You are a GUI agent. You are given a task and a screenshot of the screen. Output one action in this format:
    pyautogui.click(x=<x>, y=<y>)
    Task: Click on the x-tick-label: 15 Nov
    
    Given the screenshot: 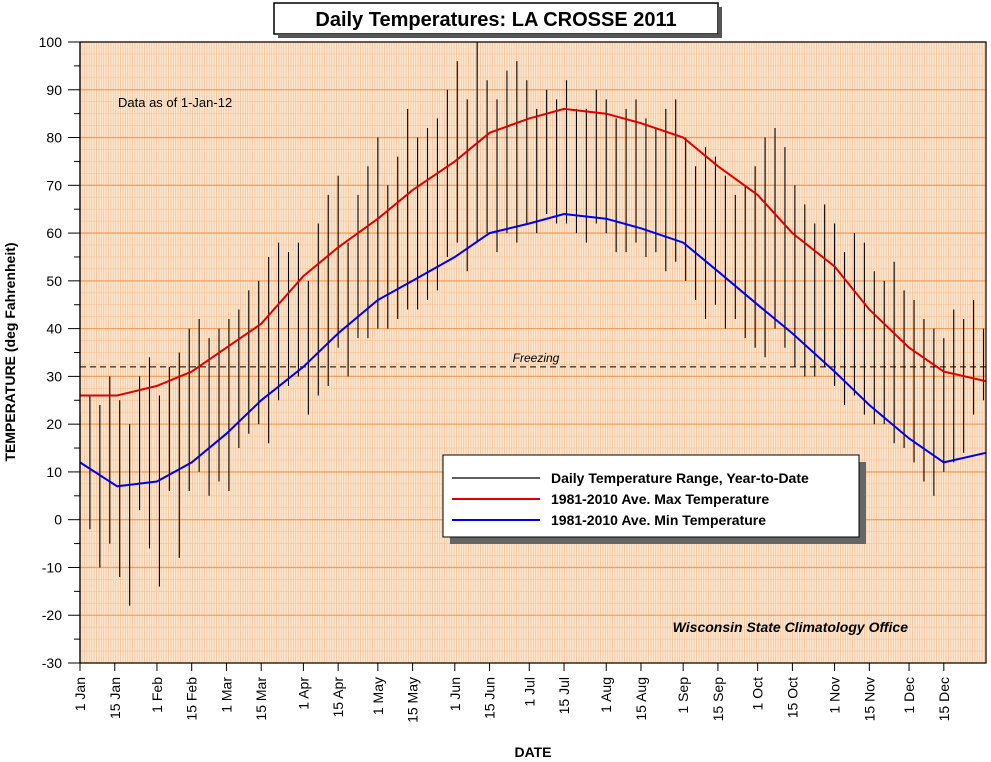 What is the action you would take?
    pyautogui.click(x=869, y=699)
    